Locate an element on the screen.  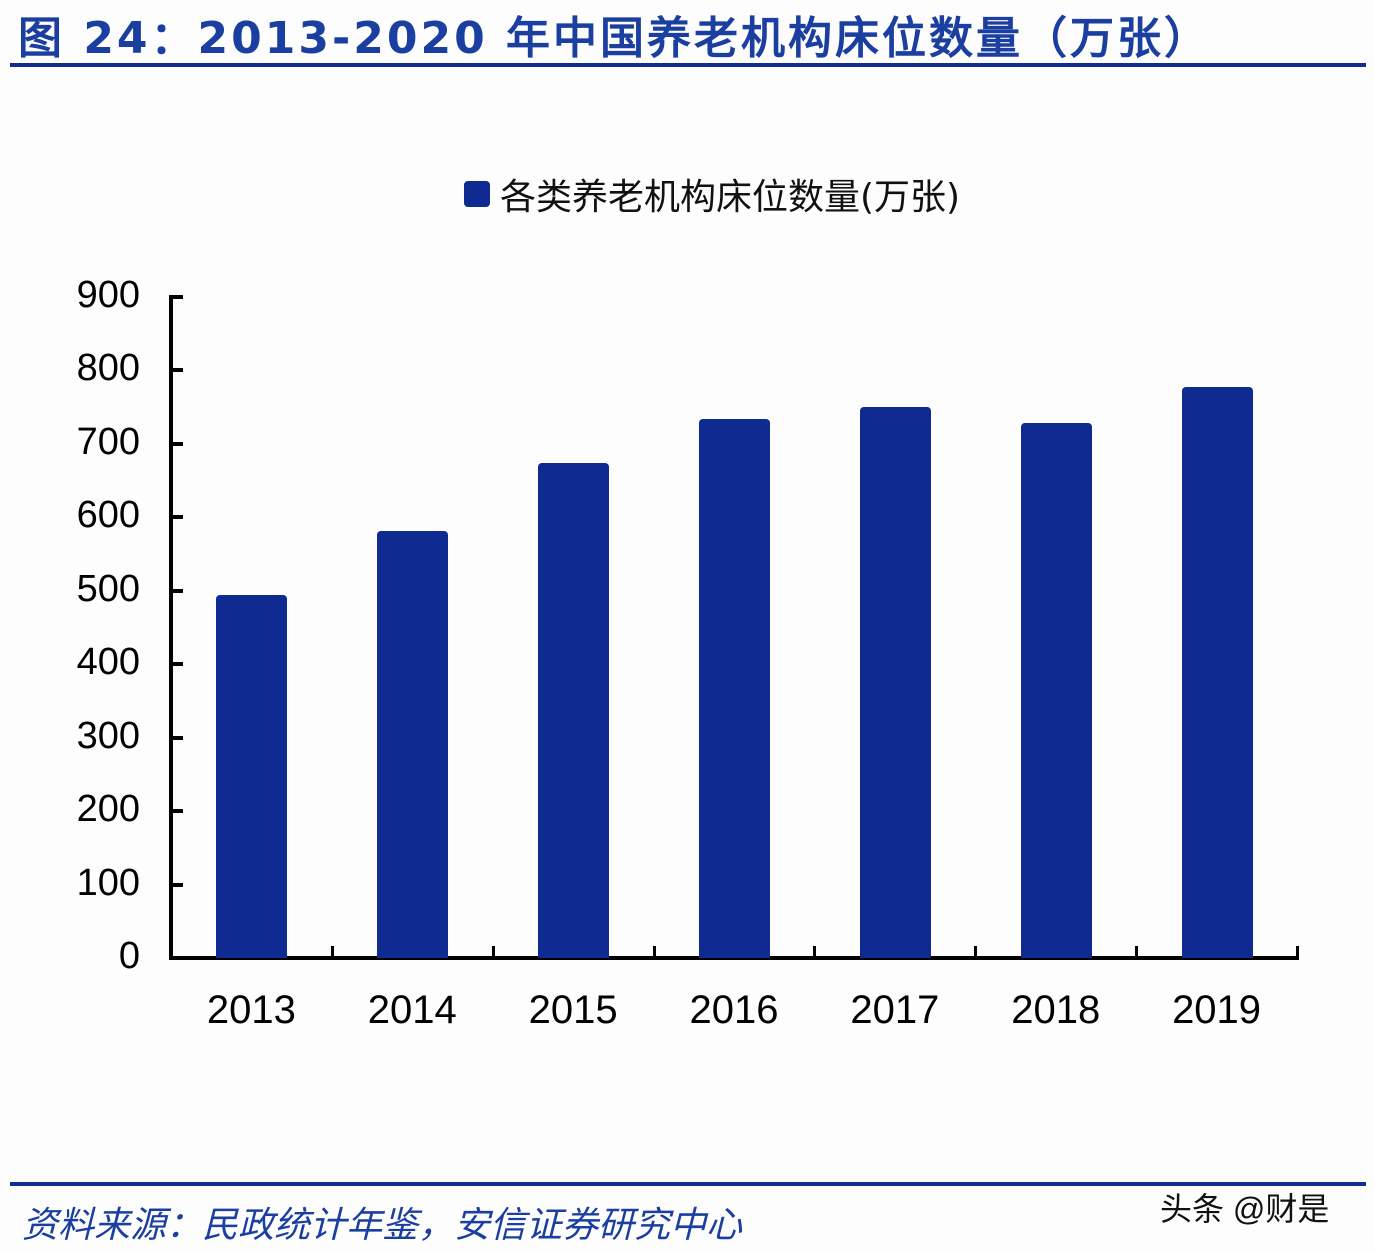
bar-2017 is located at coordinates (895, 682).